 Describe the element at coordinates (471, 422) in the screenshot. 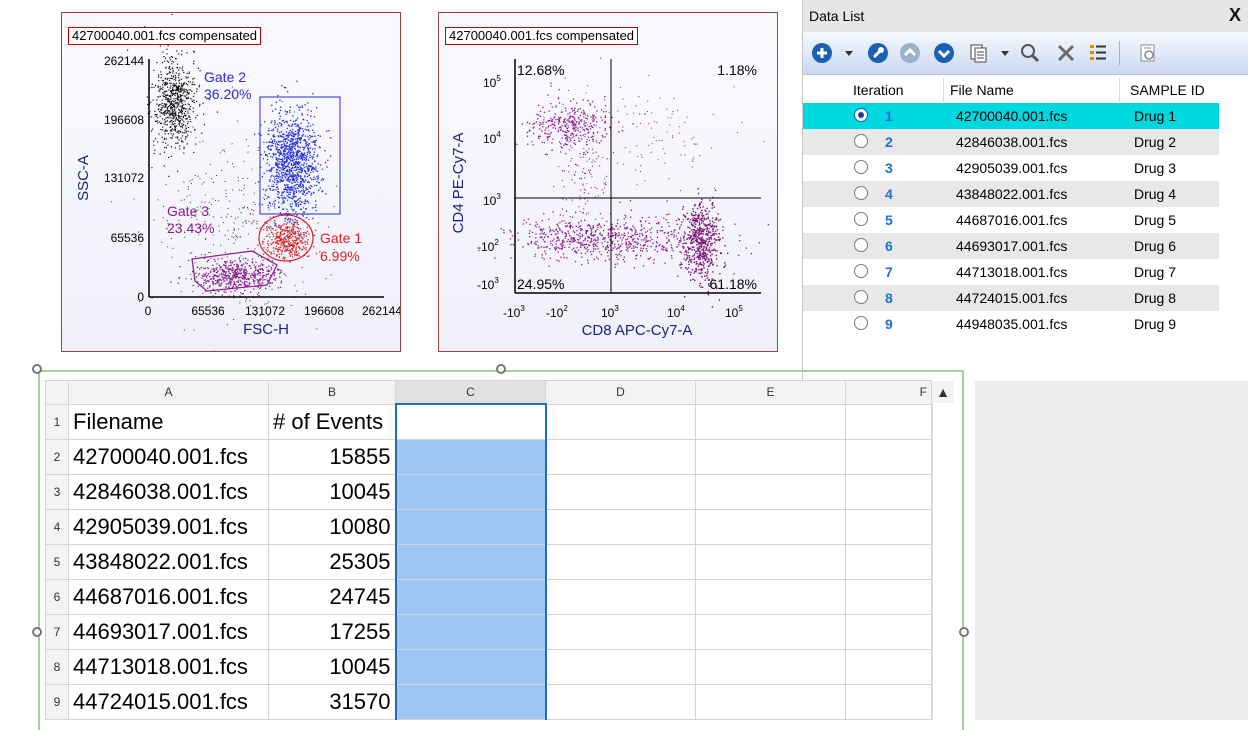

I see `cell-c1` at that location.